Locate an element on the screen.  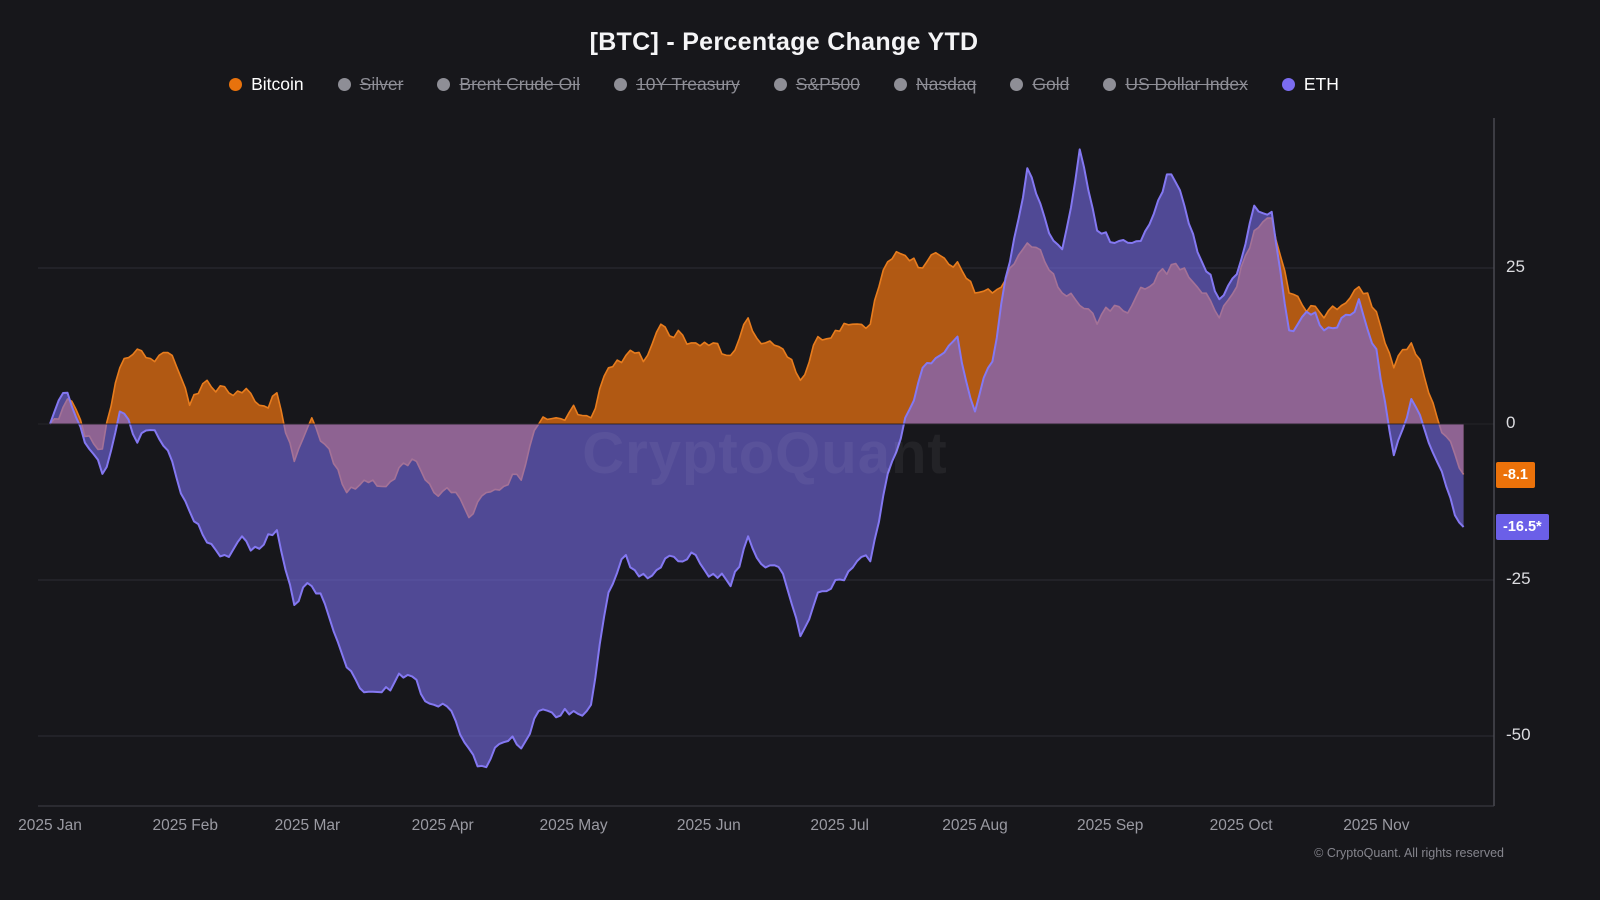
legend-item-us-dollar-index: US Dollar Index is located at coordinates (1175, 84).